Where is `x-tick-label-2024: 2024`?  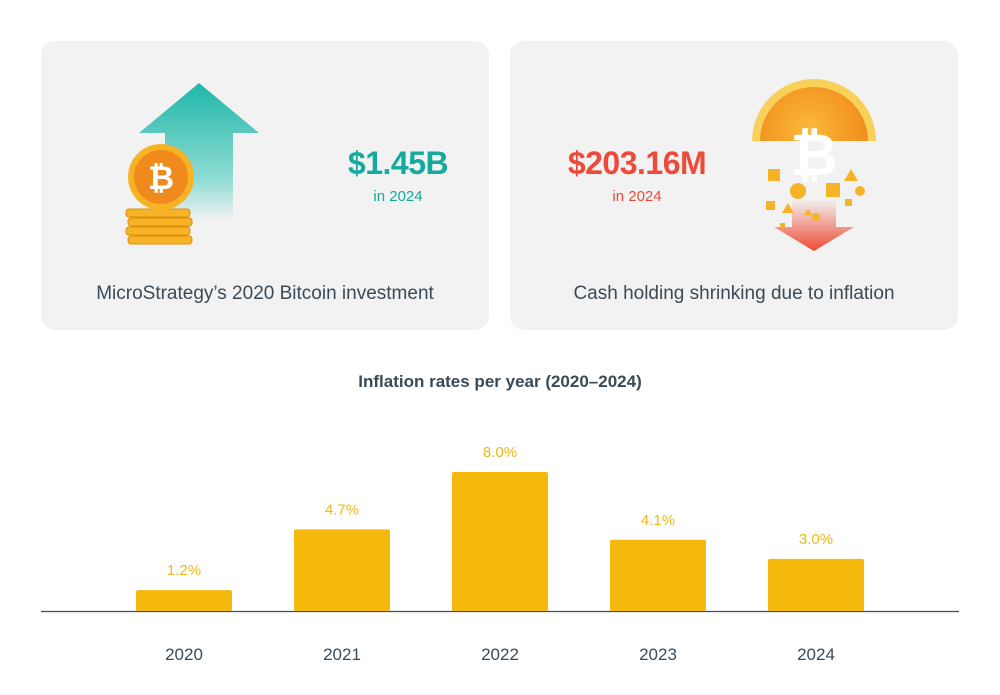
x-tick-label-2024: 2024 is located at coordinates (816, 654).